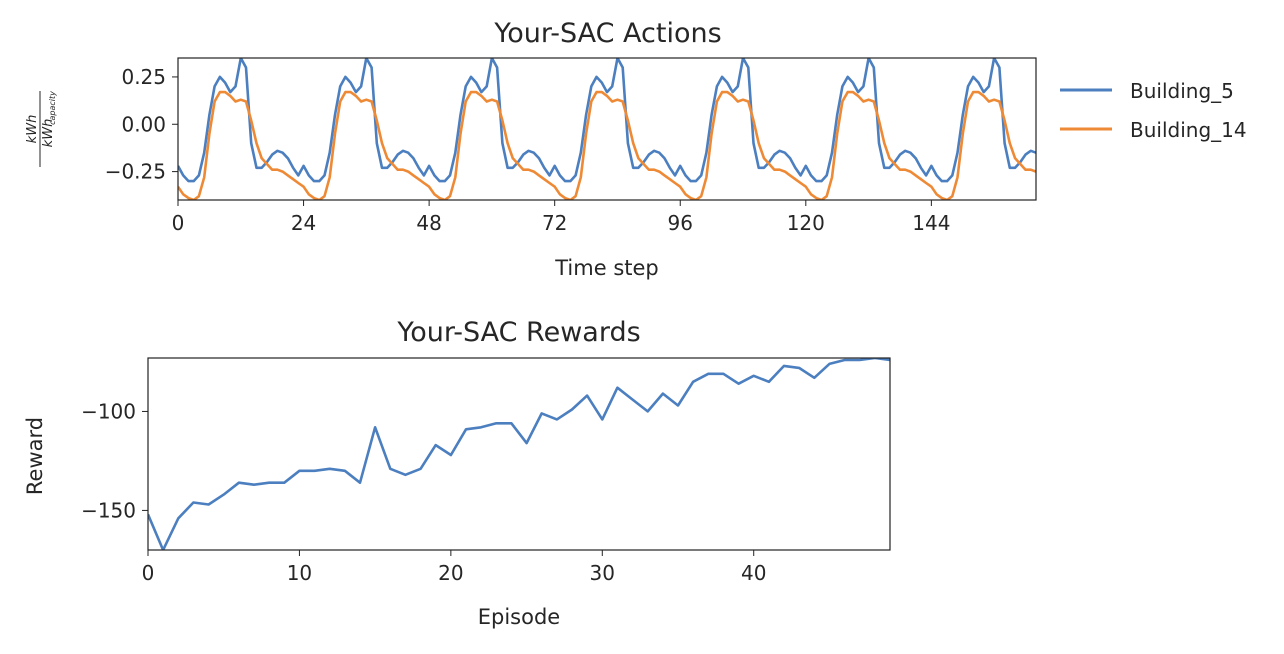  I want to click on rewards-y-ticks: −100 −150, so click(114, 460).